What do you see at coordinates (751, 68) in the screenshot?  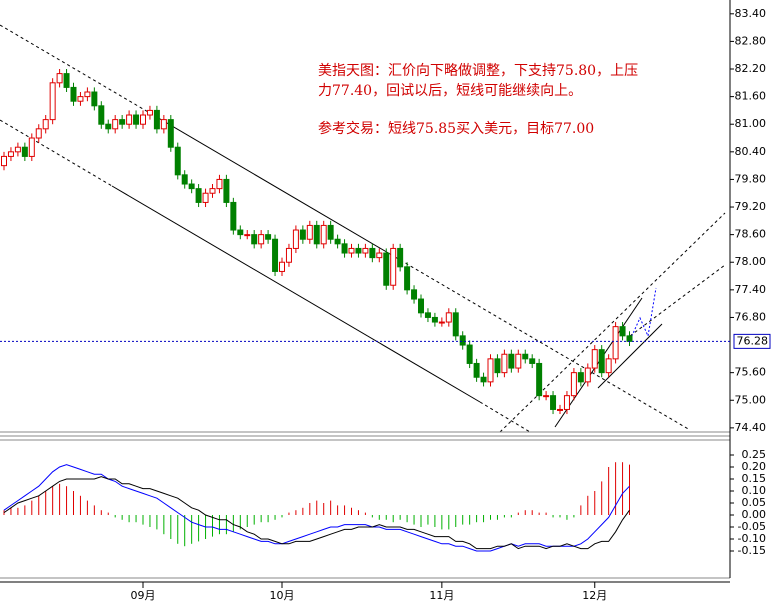 I see `y-tick-label: 82.20` at bounding box center [751, 68].